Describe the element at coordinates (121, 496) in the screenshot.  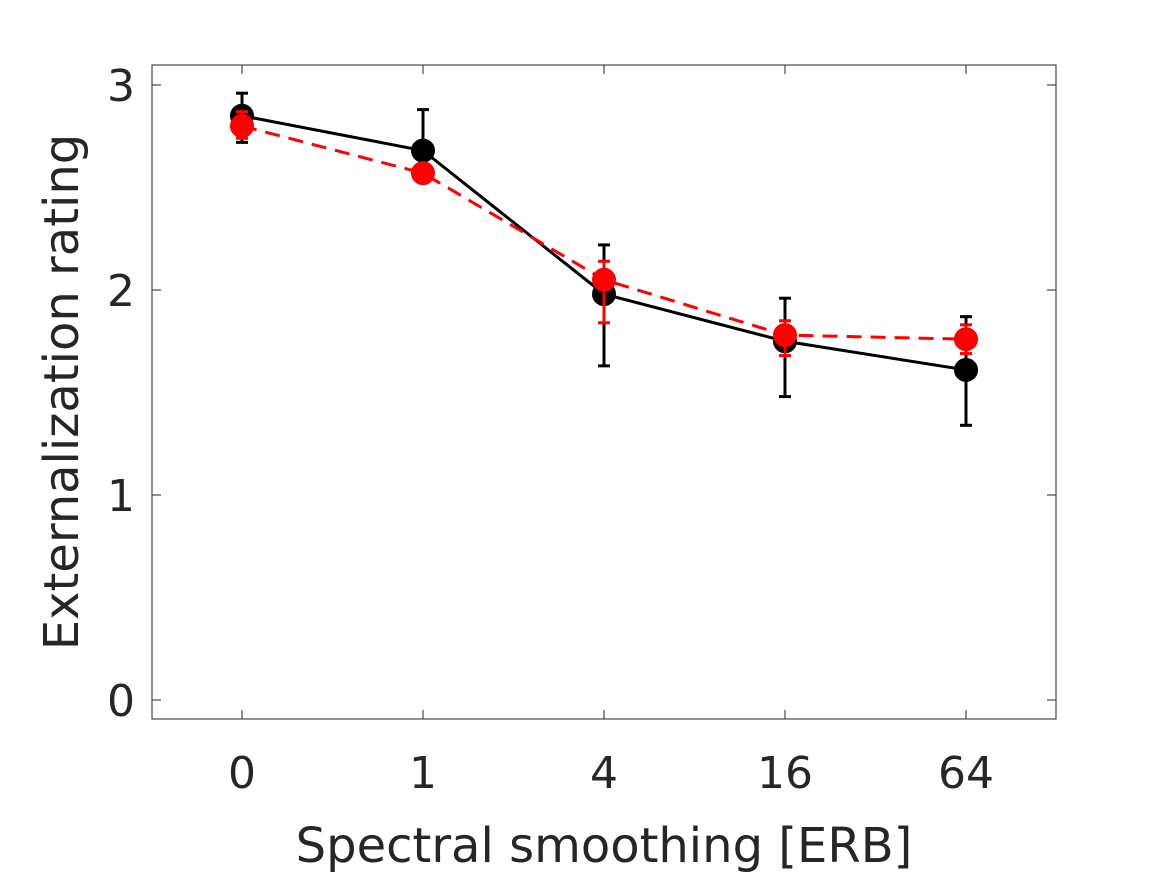
I see `y-tick-label: 1` at that location.